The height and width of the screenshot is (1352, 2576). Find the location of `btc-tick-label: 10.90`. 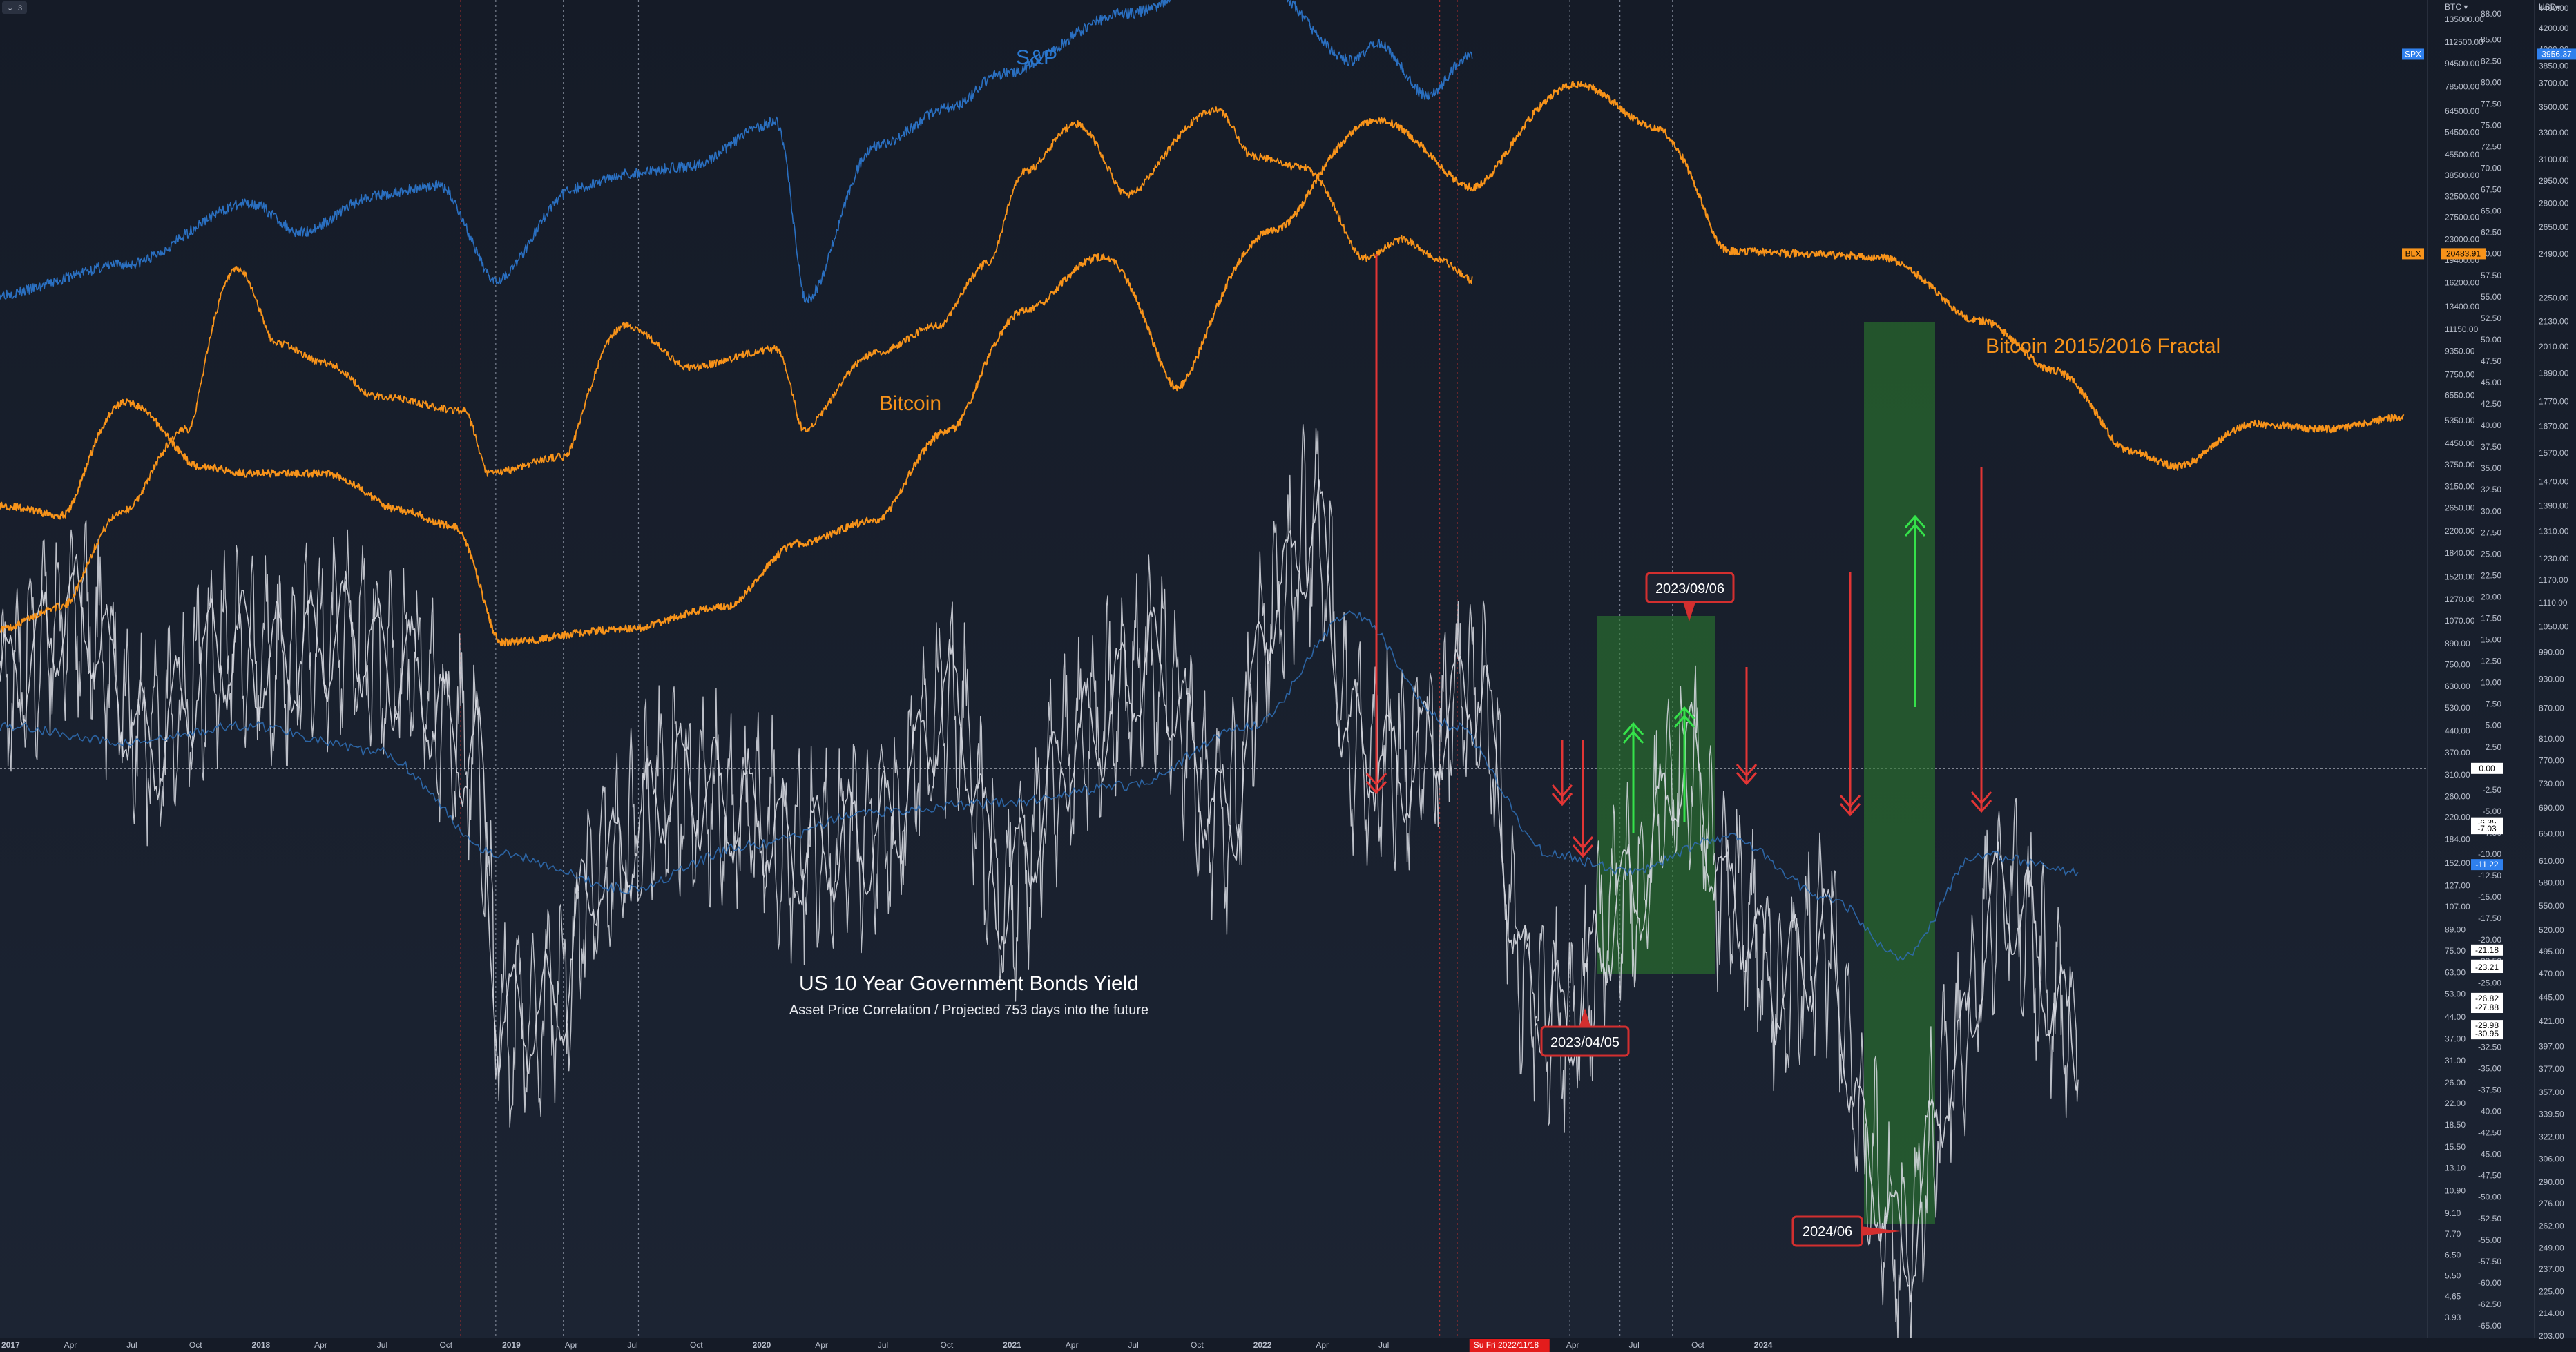

btc-tick-label: 10.90 is located at coordinates (2455, 1190).